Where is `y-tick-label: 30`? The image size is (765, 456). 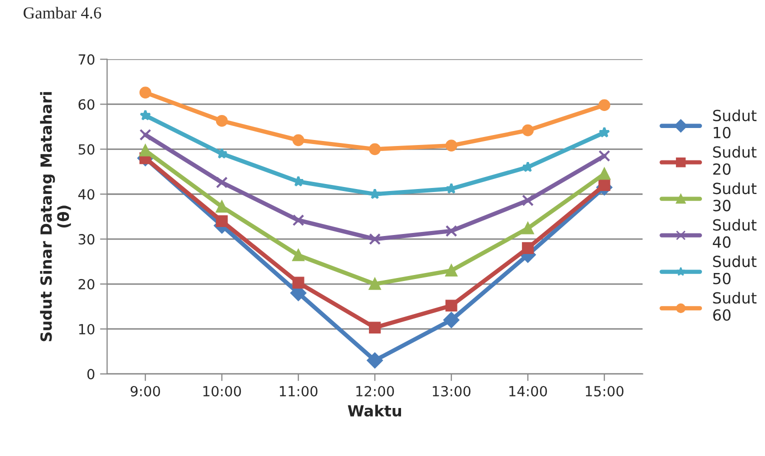 y-tick-label: 30 is located at coordinates (86, 239).